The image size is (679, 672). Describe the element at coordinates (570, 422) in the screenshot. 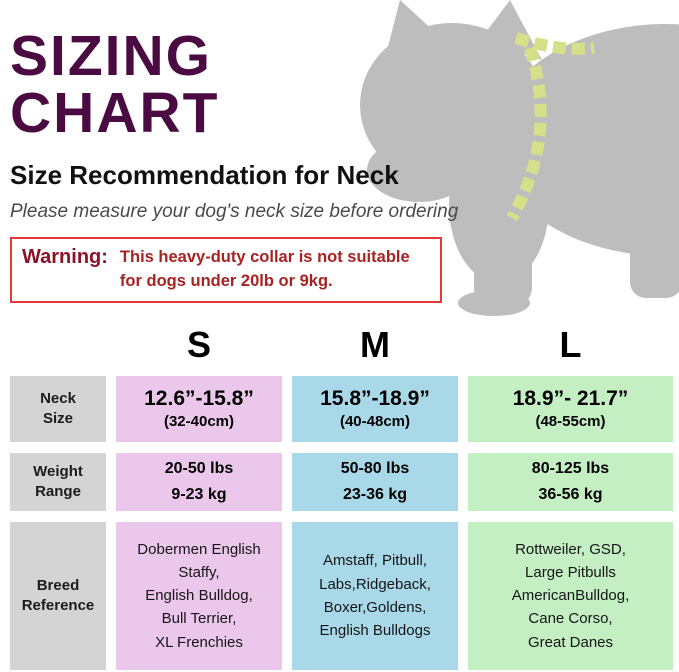

I see `neck-metric-l: (48-55cm)` at that location.